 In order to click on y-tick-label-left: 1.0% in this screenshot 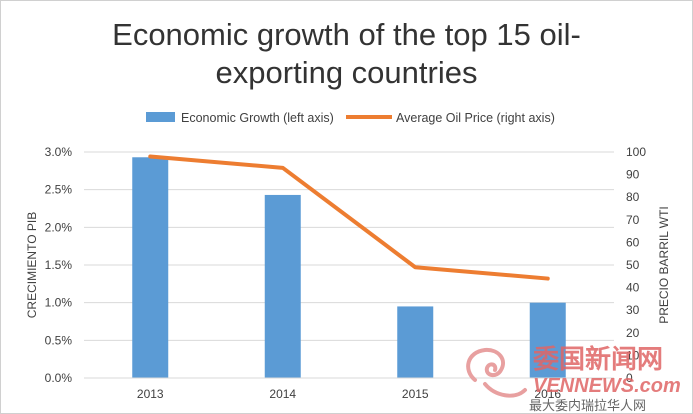, I will do `click(59, 303)`.